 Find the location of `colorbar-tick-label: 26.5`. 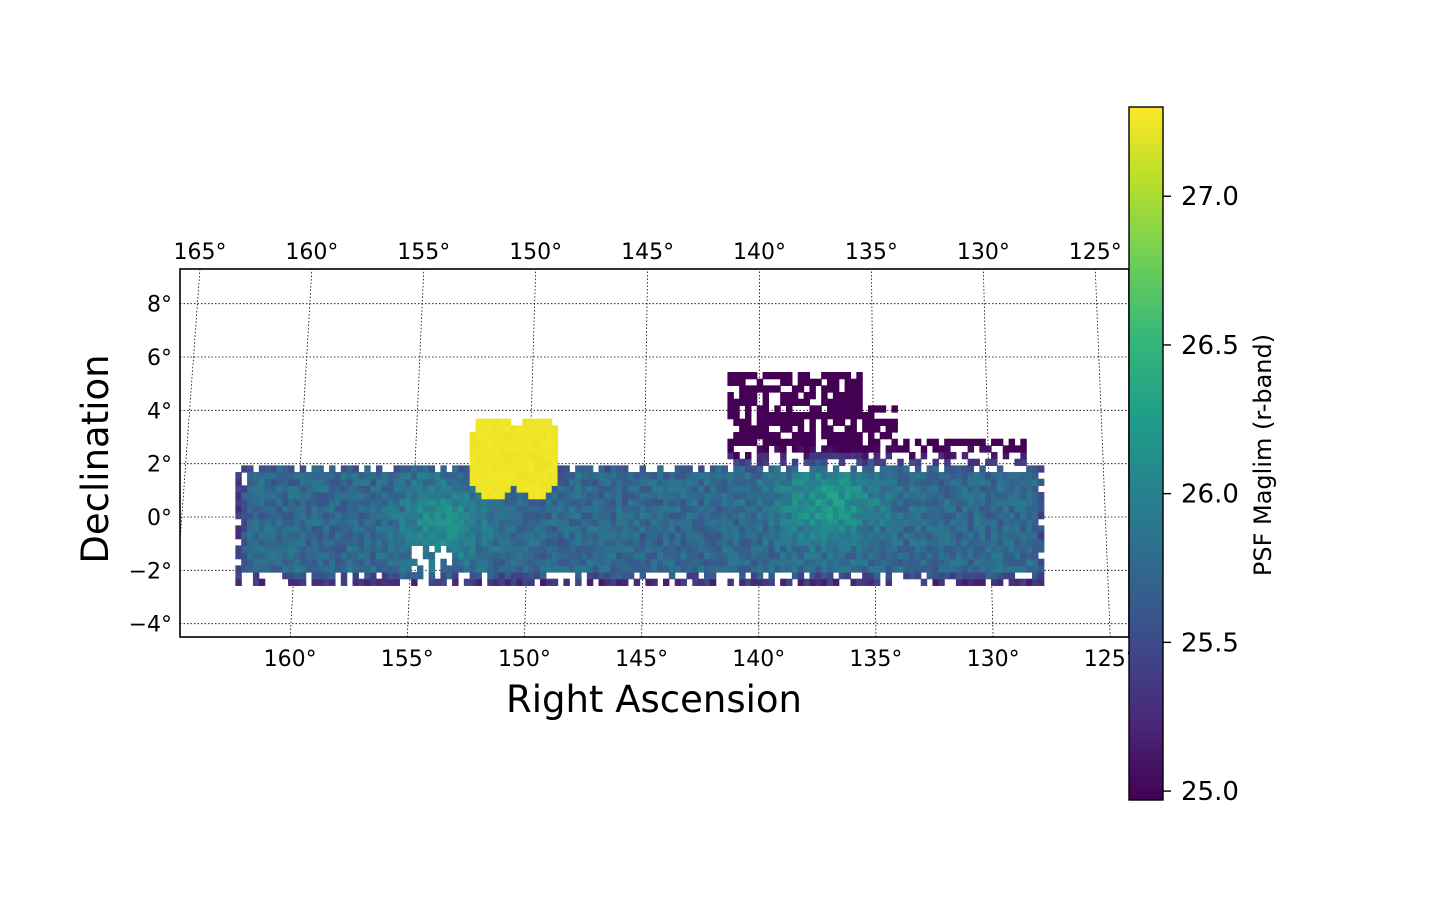

colorbar-tick-label: 26.5 is located at coordinates (1210, 346).